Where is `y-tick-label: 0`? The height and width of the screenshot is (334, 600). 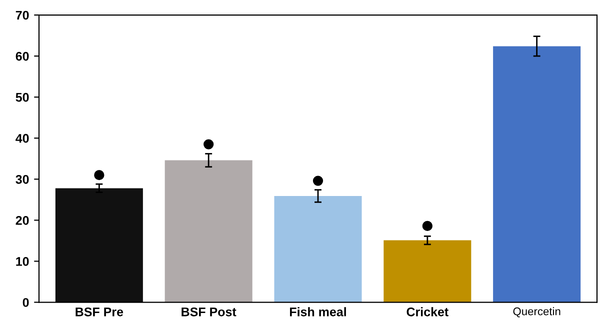
y-tick-label: 0 is located at coordinates (25, 302).